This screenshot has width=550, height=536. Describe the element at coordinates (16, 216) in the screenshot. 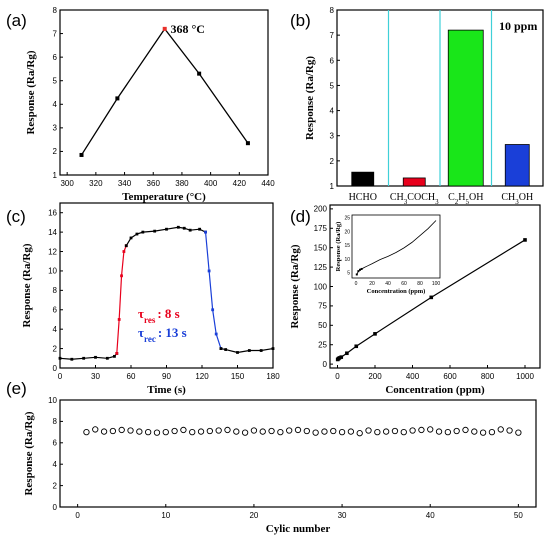

I see `c-panel-label: (c)` at that location.